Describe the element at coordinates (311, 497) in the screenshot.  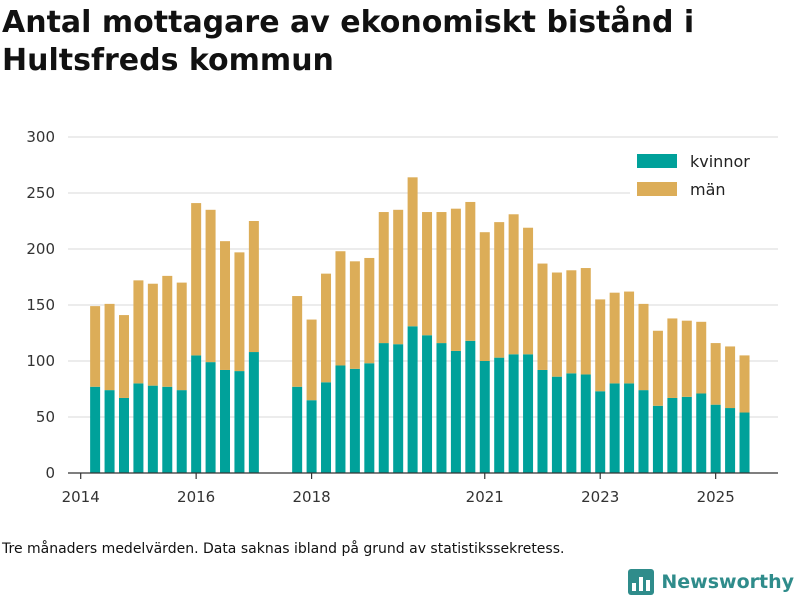
I see `x-tick-label: 2018` at that location.